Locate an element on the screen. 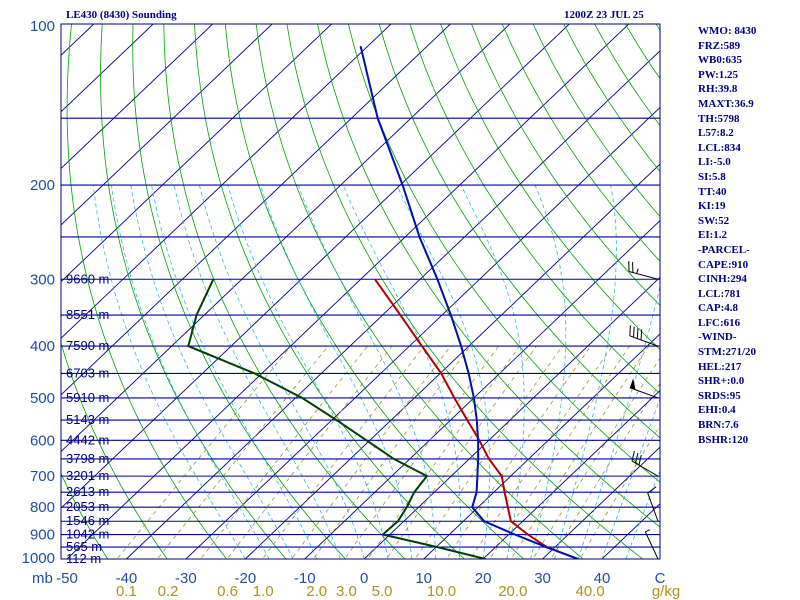 The width and height of the screenshot is (800, 600). mixing-ratio-label: 1.0 is located at coordinates (263, 591).